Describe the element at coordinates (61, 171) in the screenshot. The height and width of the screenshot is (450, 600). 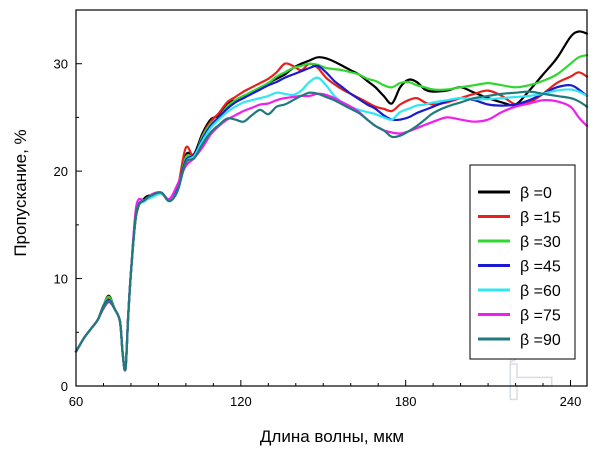
I see `y-tick-label: 20` at that location.